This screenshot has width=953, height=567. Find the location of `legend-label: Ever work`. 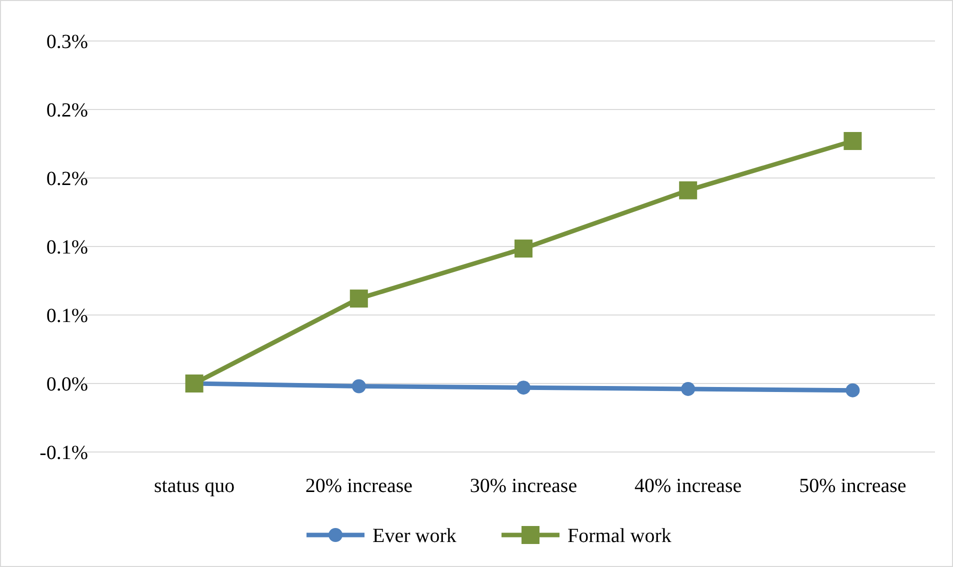

legend-label: Ever work is located at coordinates (414, 536).